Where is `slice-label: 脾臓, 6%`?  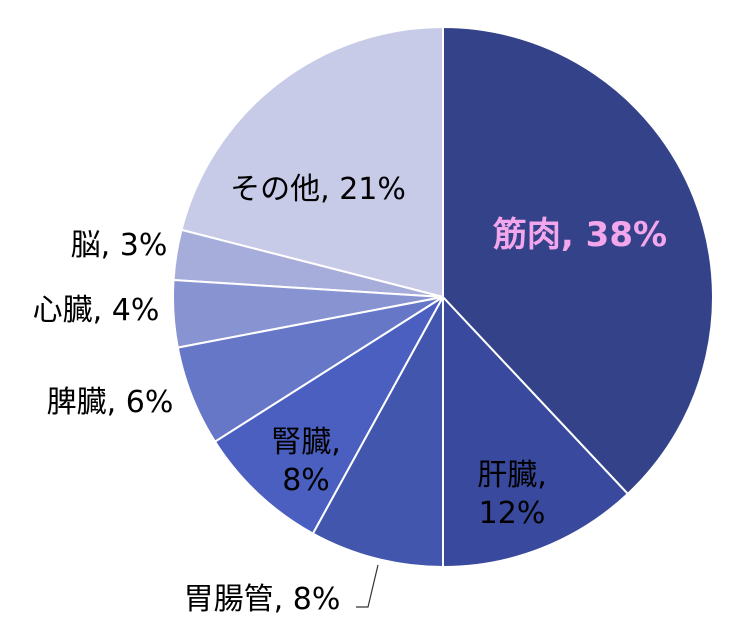 slice-label: 脾臓, 6% is located at coordinates (110, 402).